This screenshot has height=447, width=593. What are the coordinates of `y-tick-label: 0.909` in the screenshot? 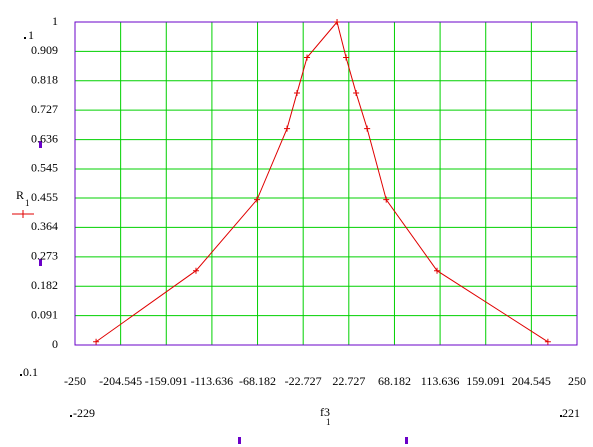 It's located at (44, 50).